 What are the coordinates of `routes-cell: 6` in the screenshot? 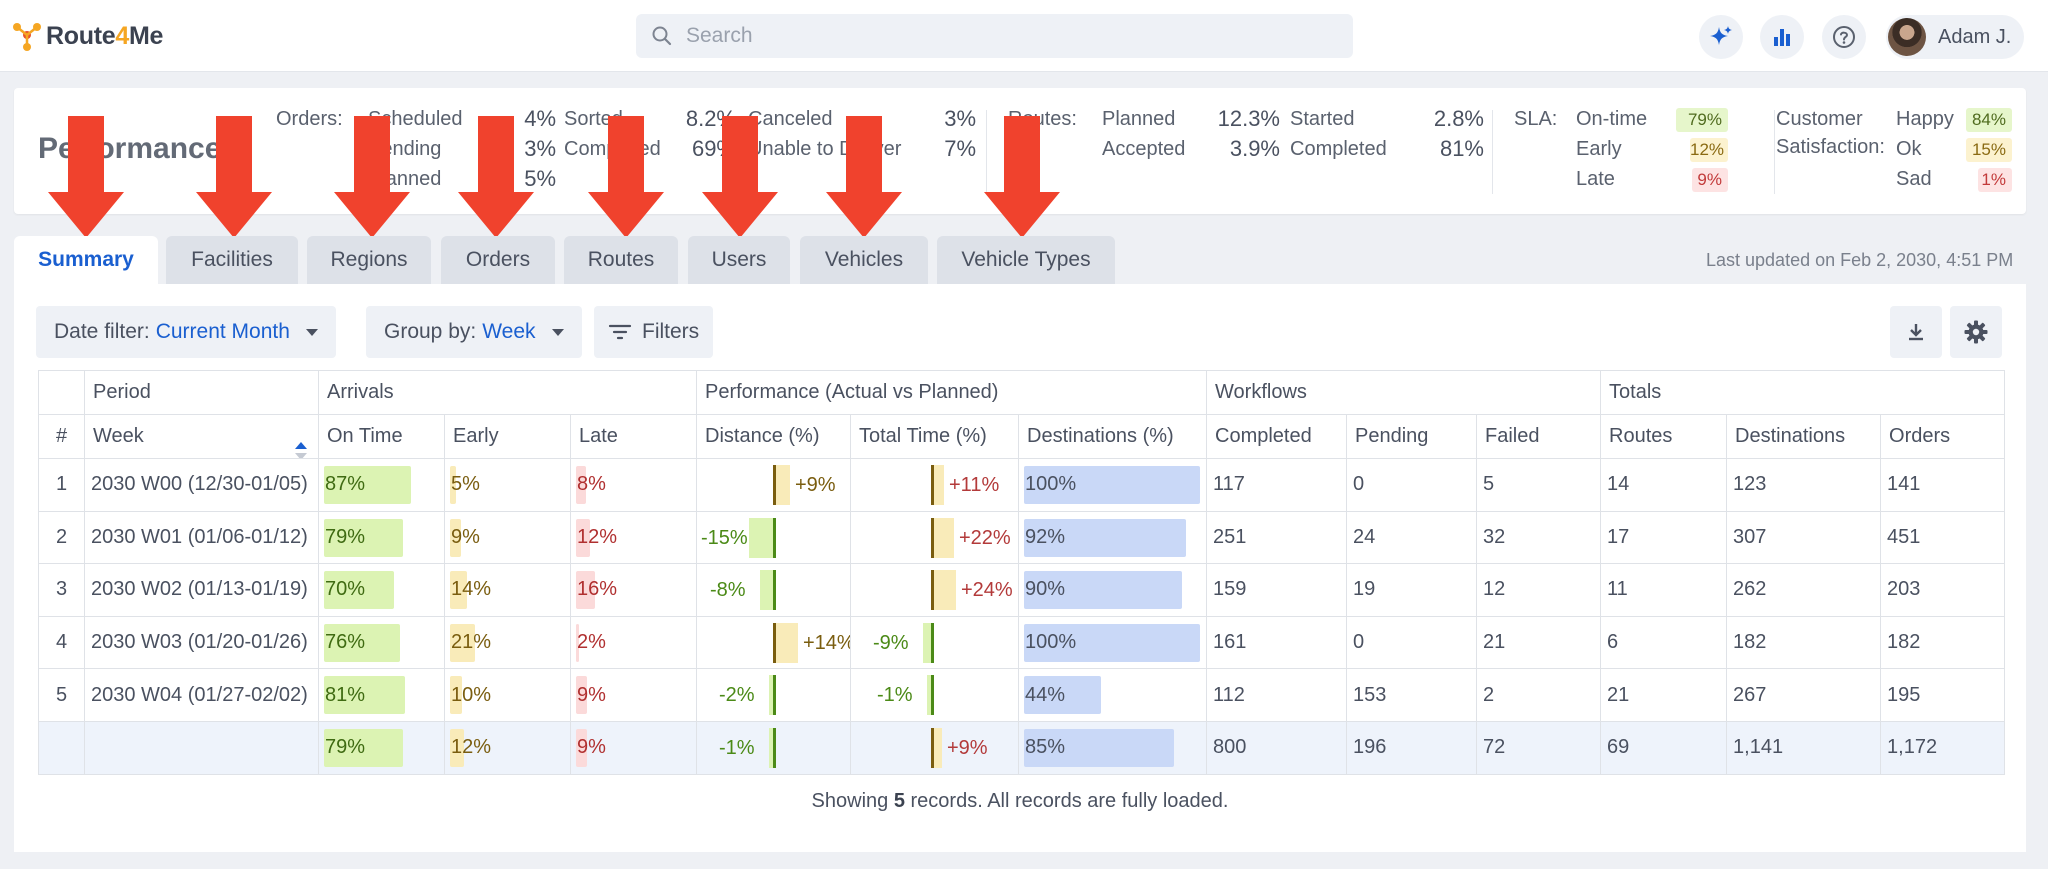 It's located at (1664, 642).